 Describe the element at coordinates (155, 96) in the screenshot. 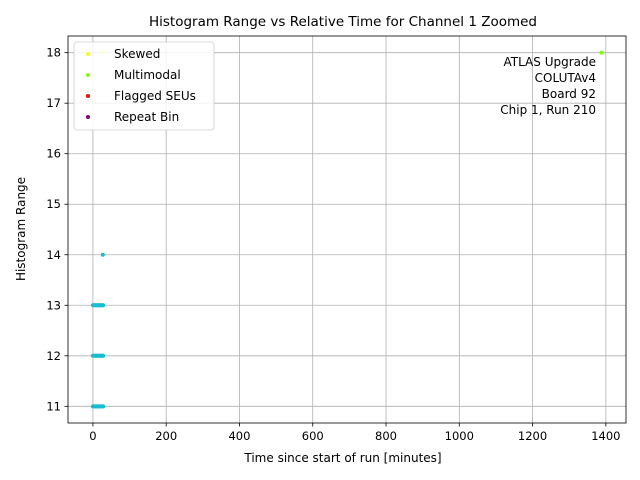

I see `legend-label: Flagged SEUs` at that location.